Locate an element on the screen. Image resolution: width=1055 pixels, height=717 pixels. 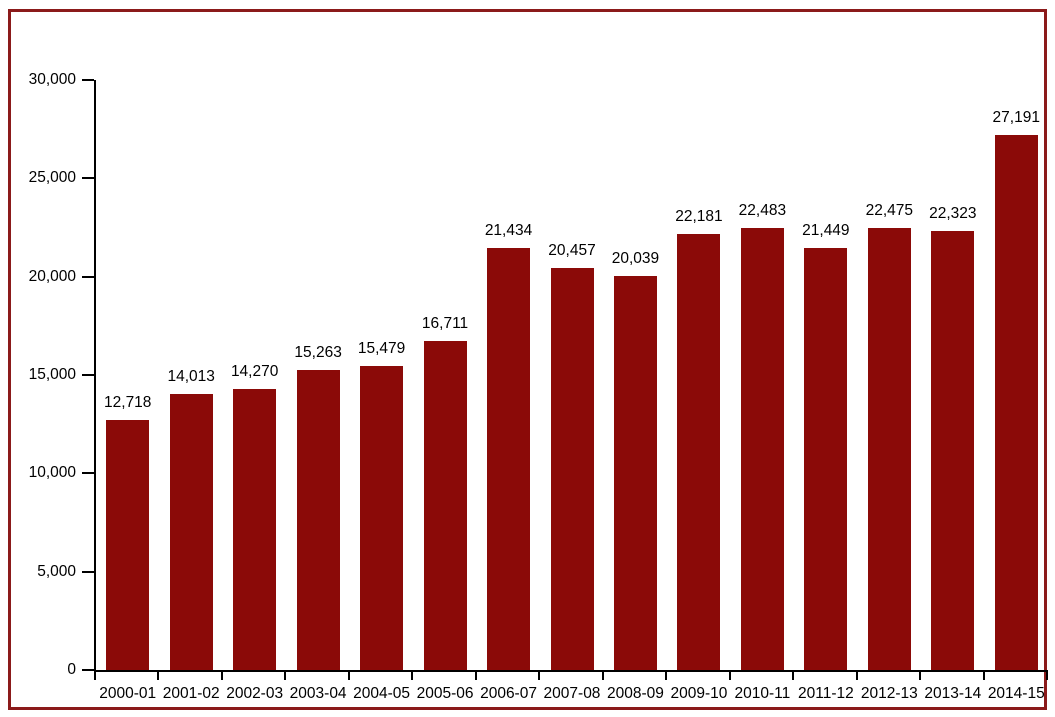
bar-value-label: 27,191 is located at coordinates (1016, 118).